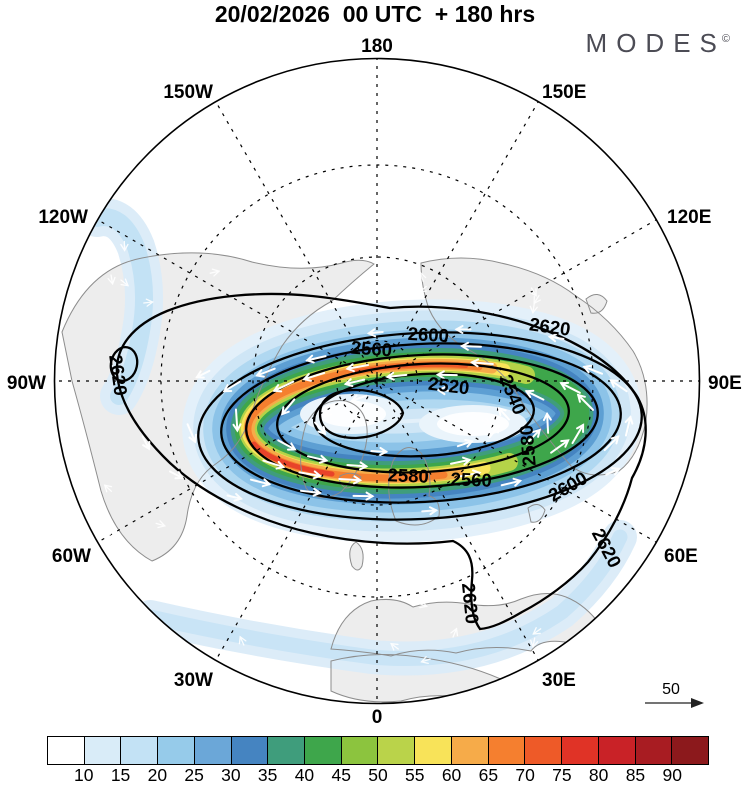 This screenshot has height=786, width=750. I want to click on colorbar-tick-label: 35, so click(267, 775).